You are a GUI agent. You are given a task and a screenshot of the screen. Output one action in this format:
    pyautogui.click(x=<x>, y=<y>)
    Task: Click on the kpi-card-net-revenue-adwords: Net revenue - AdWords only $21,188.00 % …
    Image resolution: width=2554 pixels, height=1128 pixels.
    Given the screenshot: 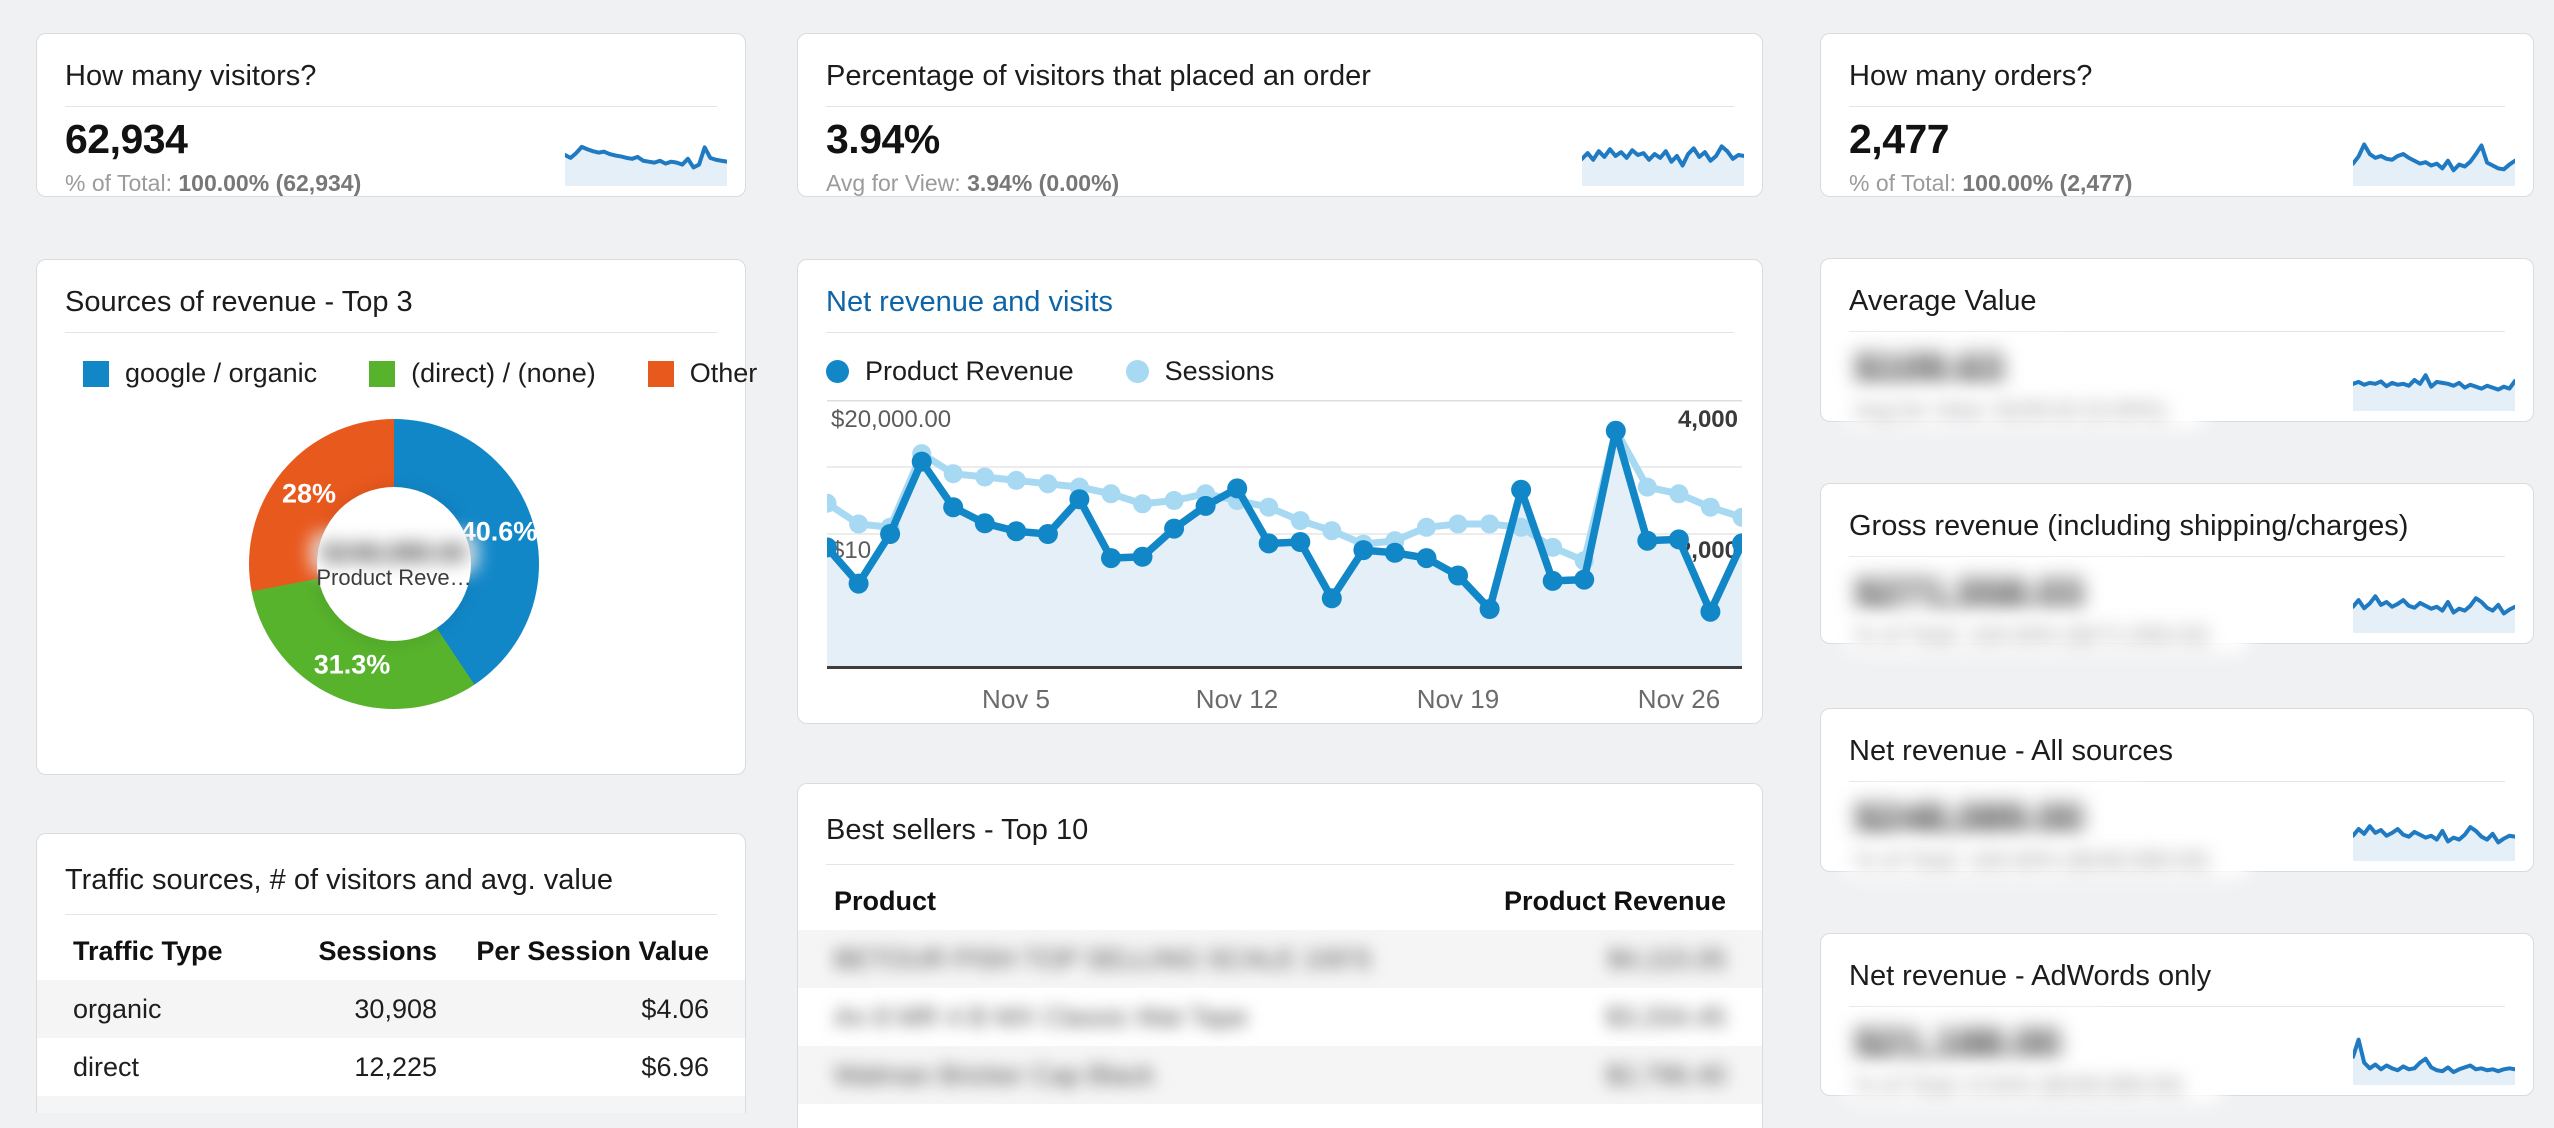 What is the action you would take?
    pyautogui.click(x=2177, y=1018)
    